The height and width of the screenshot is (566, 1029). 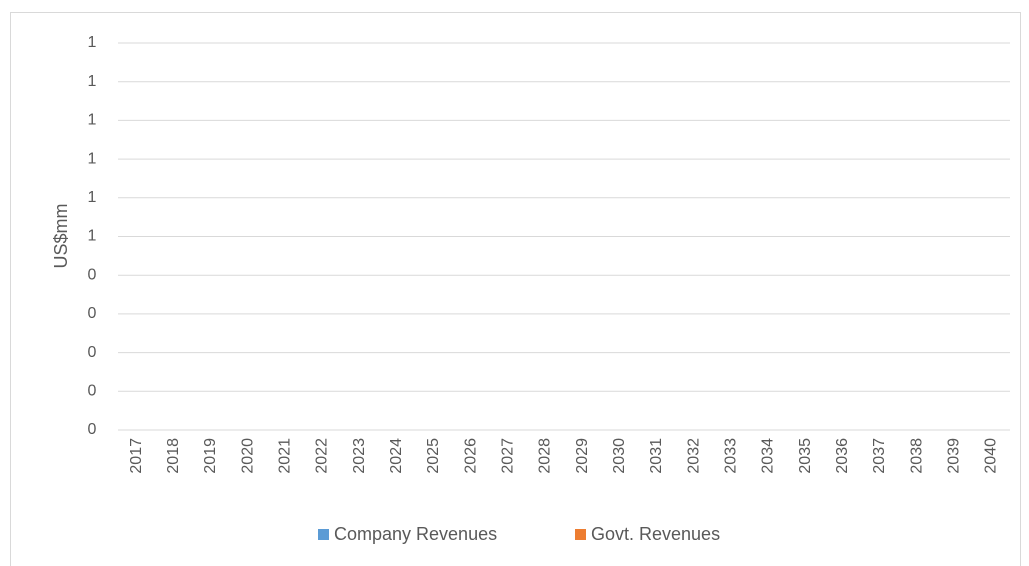 What do you see at coordinates (433, 456) in the screenshot?
I see `x-tick-label: 2025` at bounding box center [433, 456].